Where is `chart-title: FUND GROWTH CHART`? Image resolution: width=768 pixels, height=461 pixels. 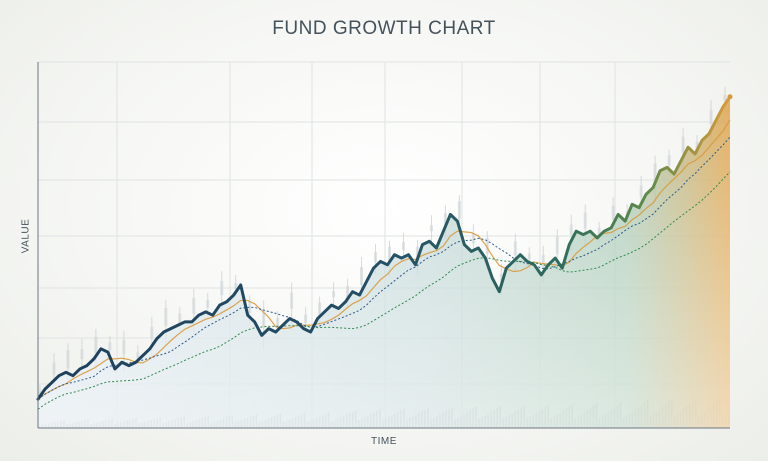 chart-title: FUND GROWTH CHART is located at coordinates (384, 28).